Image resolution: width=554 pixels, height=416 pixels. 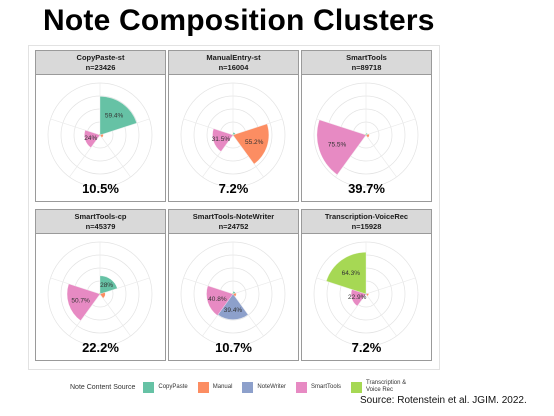 I want to click on panel-n: n=15928, so click(x=366, y=226).